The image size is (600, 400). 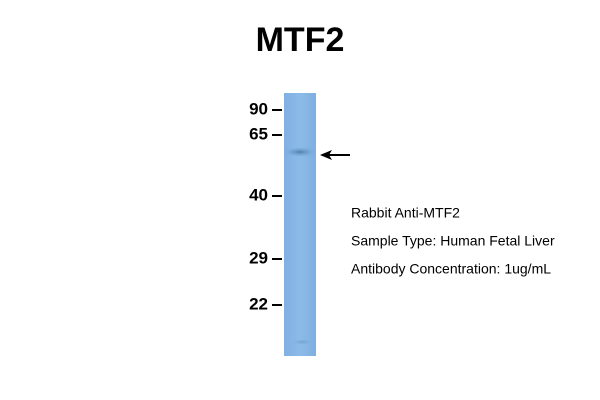 I want to click on marker-label: 29, so click(x=258, y=257).